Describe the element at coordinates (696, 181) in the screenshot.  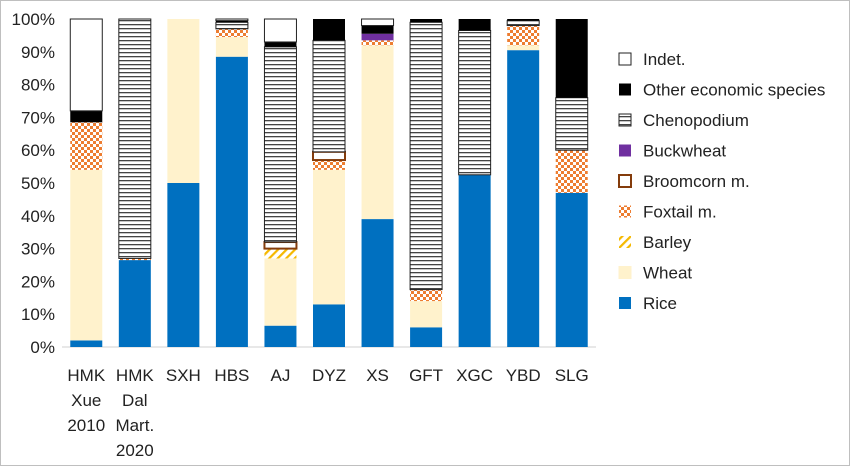
I see `legend-label: Broomcorn m.` at that location.